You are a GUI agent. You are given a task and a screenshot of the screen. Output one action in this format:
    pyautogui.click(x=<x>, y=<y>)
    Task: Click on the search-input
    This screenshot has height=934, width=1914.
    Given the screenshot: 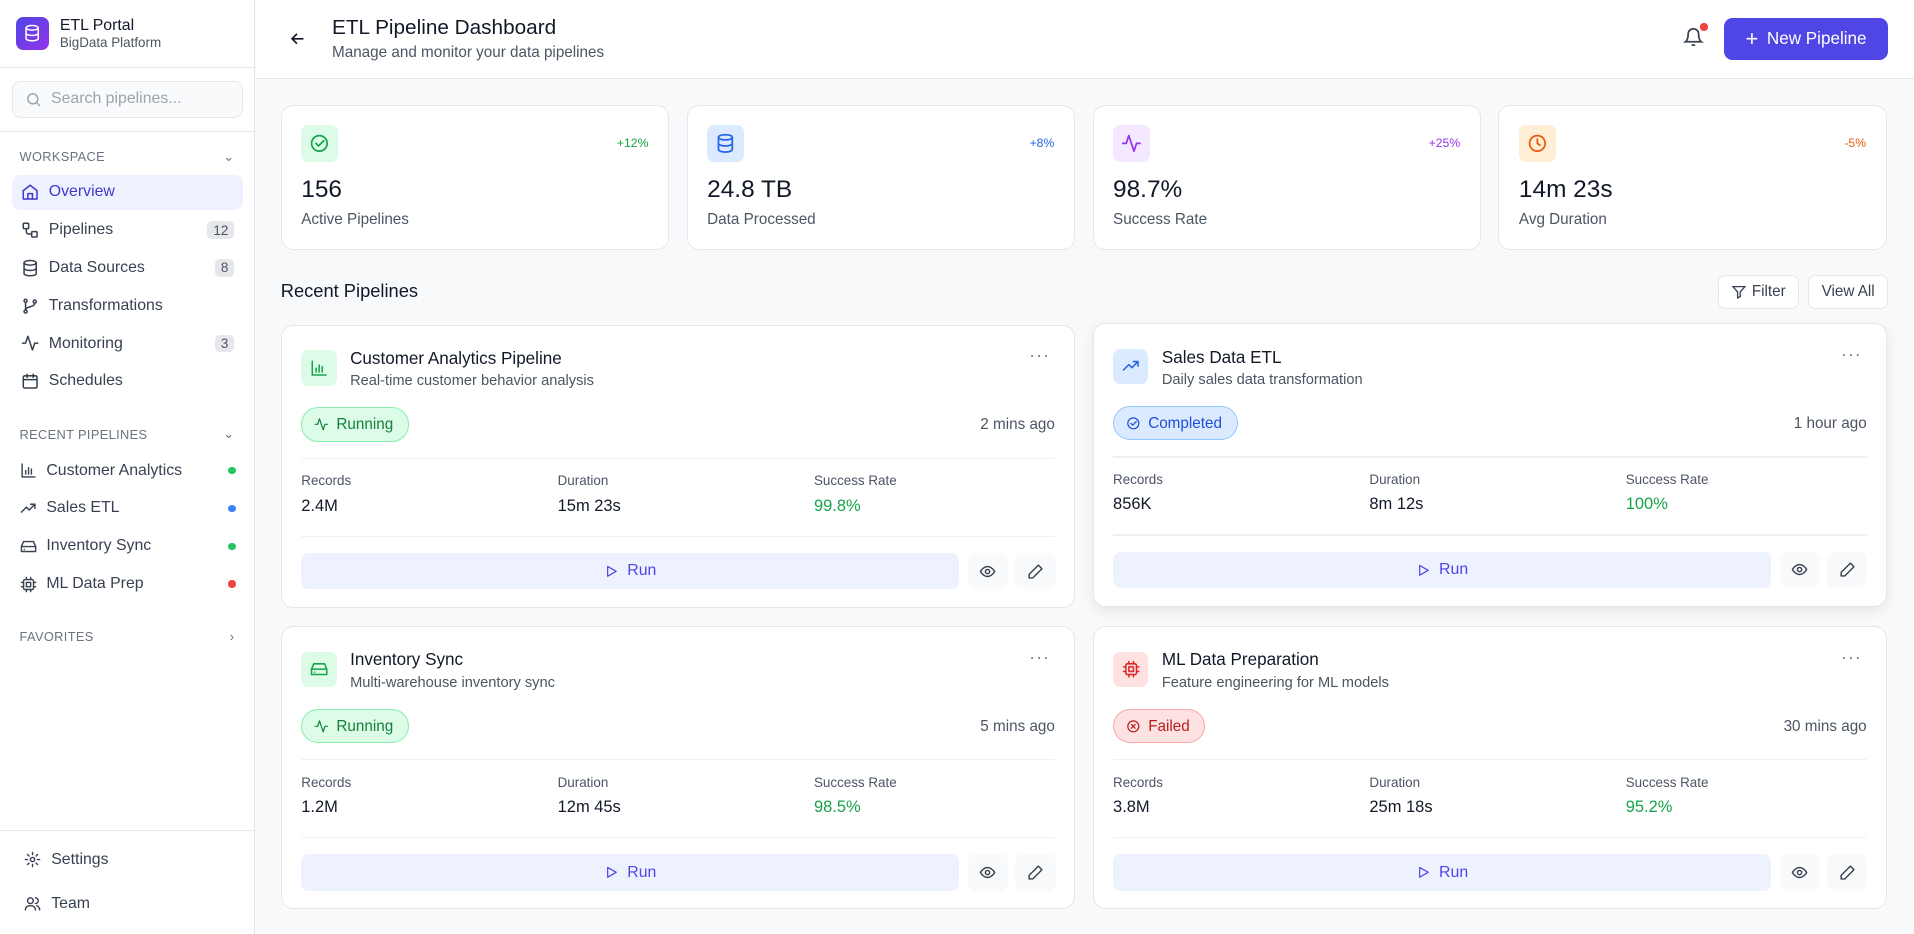 What is the action you would take?
    pyautogui.click(x=136, y=99)
    